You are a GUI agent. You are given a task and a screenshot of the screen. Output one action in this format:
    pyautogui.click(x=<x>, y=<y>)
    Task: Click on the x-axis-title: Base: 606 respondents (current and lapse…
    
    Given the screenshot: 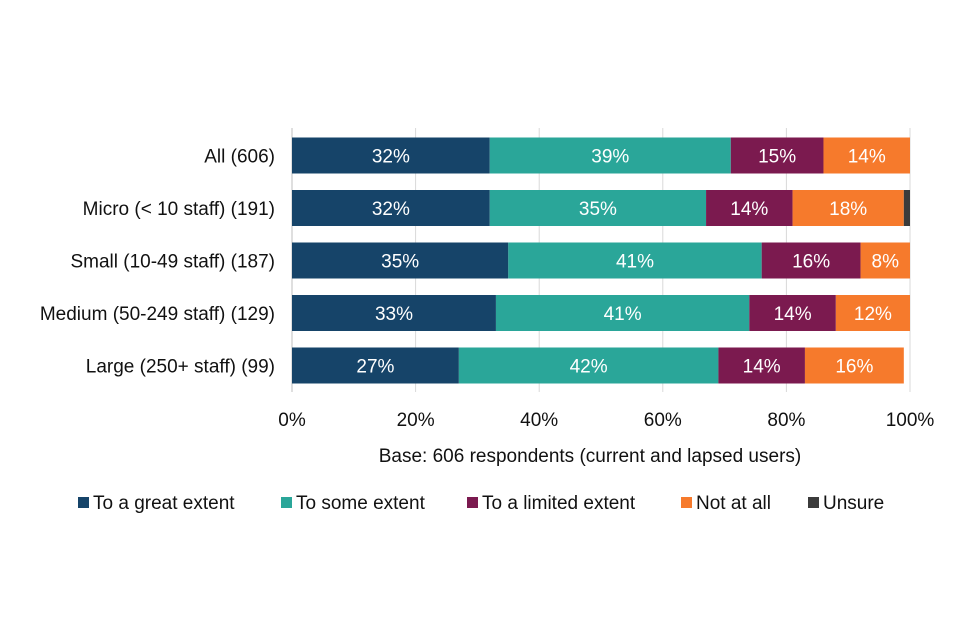 What is the action you would take?
    pyautogui.click(x=590, y=456)
    